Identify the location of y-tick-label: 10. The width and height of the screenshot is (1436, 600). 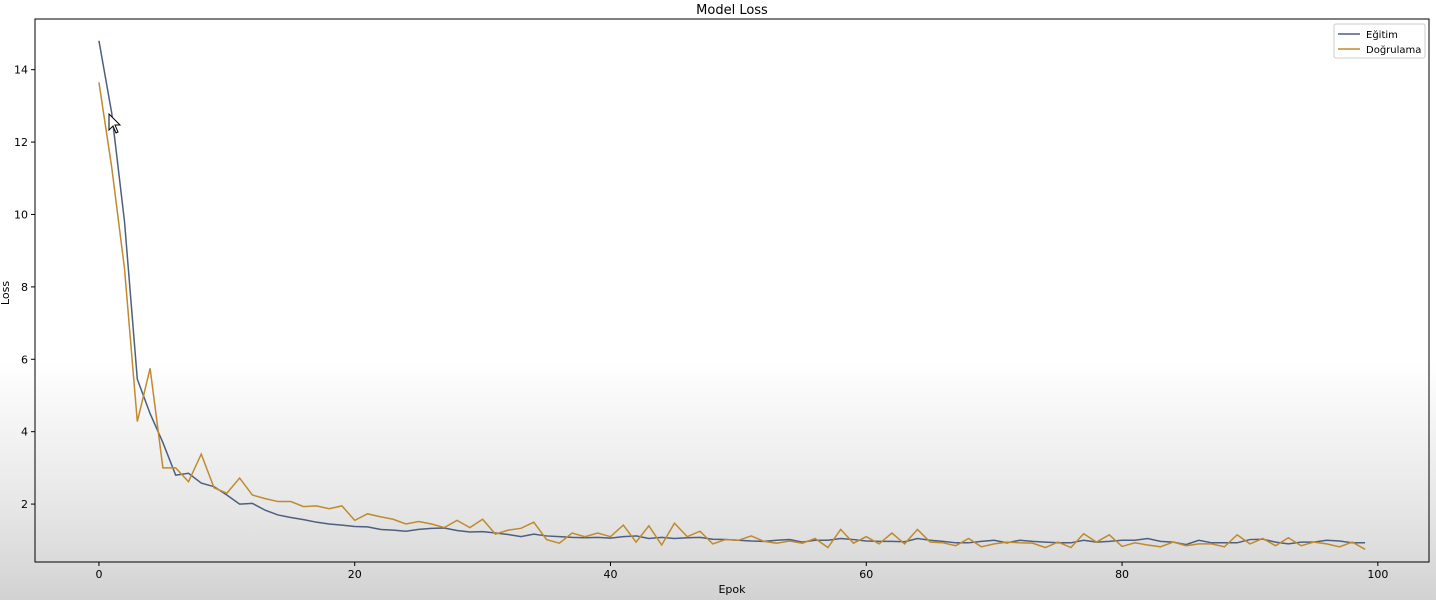
(21, 214).